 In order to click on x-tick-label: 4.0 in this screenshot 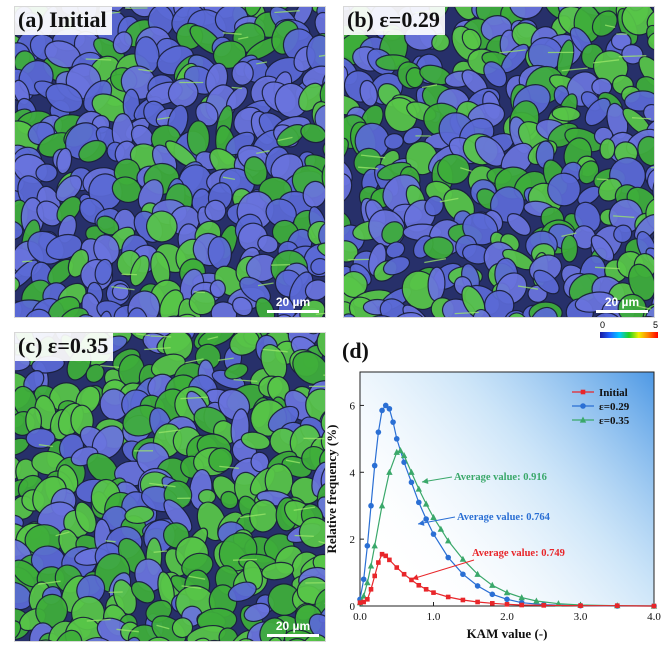, I will do `click(654, 617)`.